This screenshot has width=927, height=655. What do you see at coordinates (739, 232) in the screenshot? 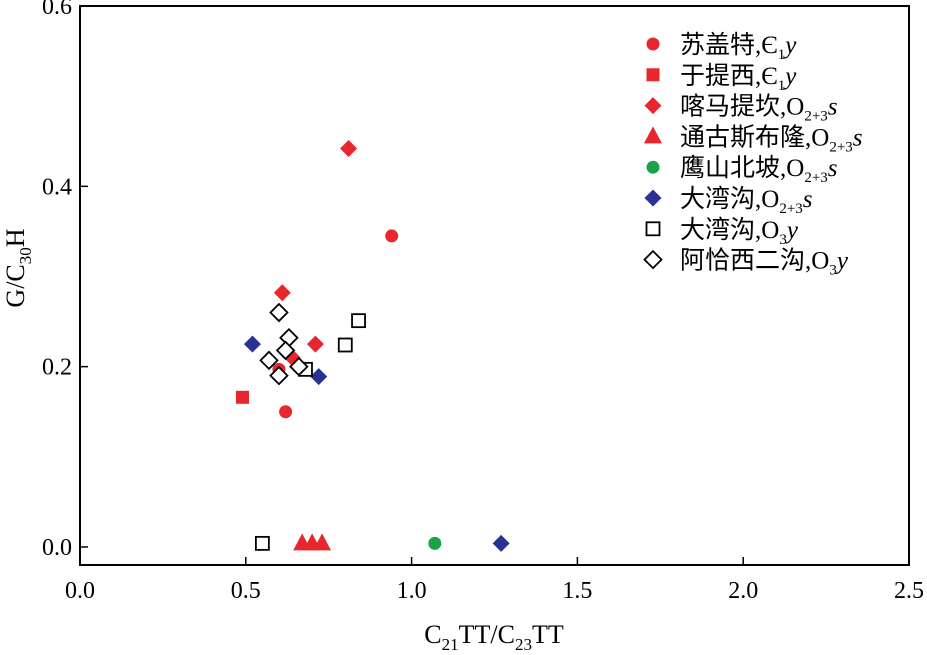
I see `legend-label: 大湾沟,O3y` at bounding box center [739, 232].